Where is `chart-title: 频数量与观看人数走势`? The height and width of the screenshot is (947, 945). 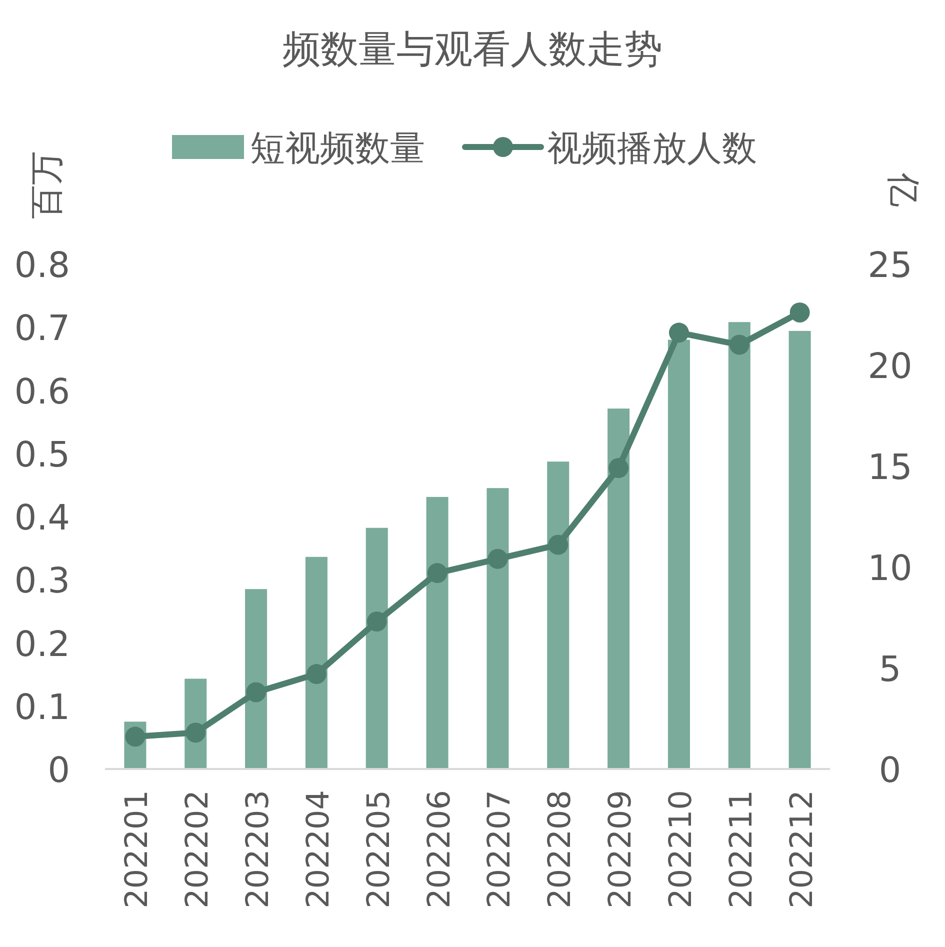
chart-title: 频数量与观看人数走势 is located at coordinates (472, 49).